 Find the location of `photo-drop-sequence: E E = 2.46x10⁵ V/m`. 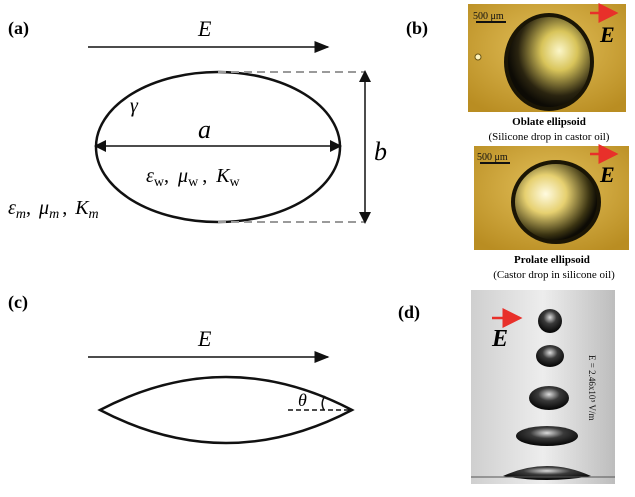

photo-drop-sequence: E E = 2.46x10⁵ V/m is located at coordinates (543, 387).